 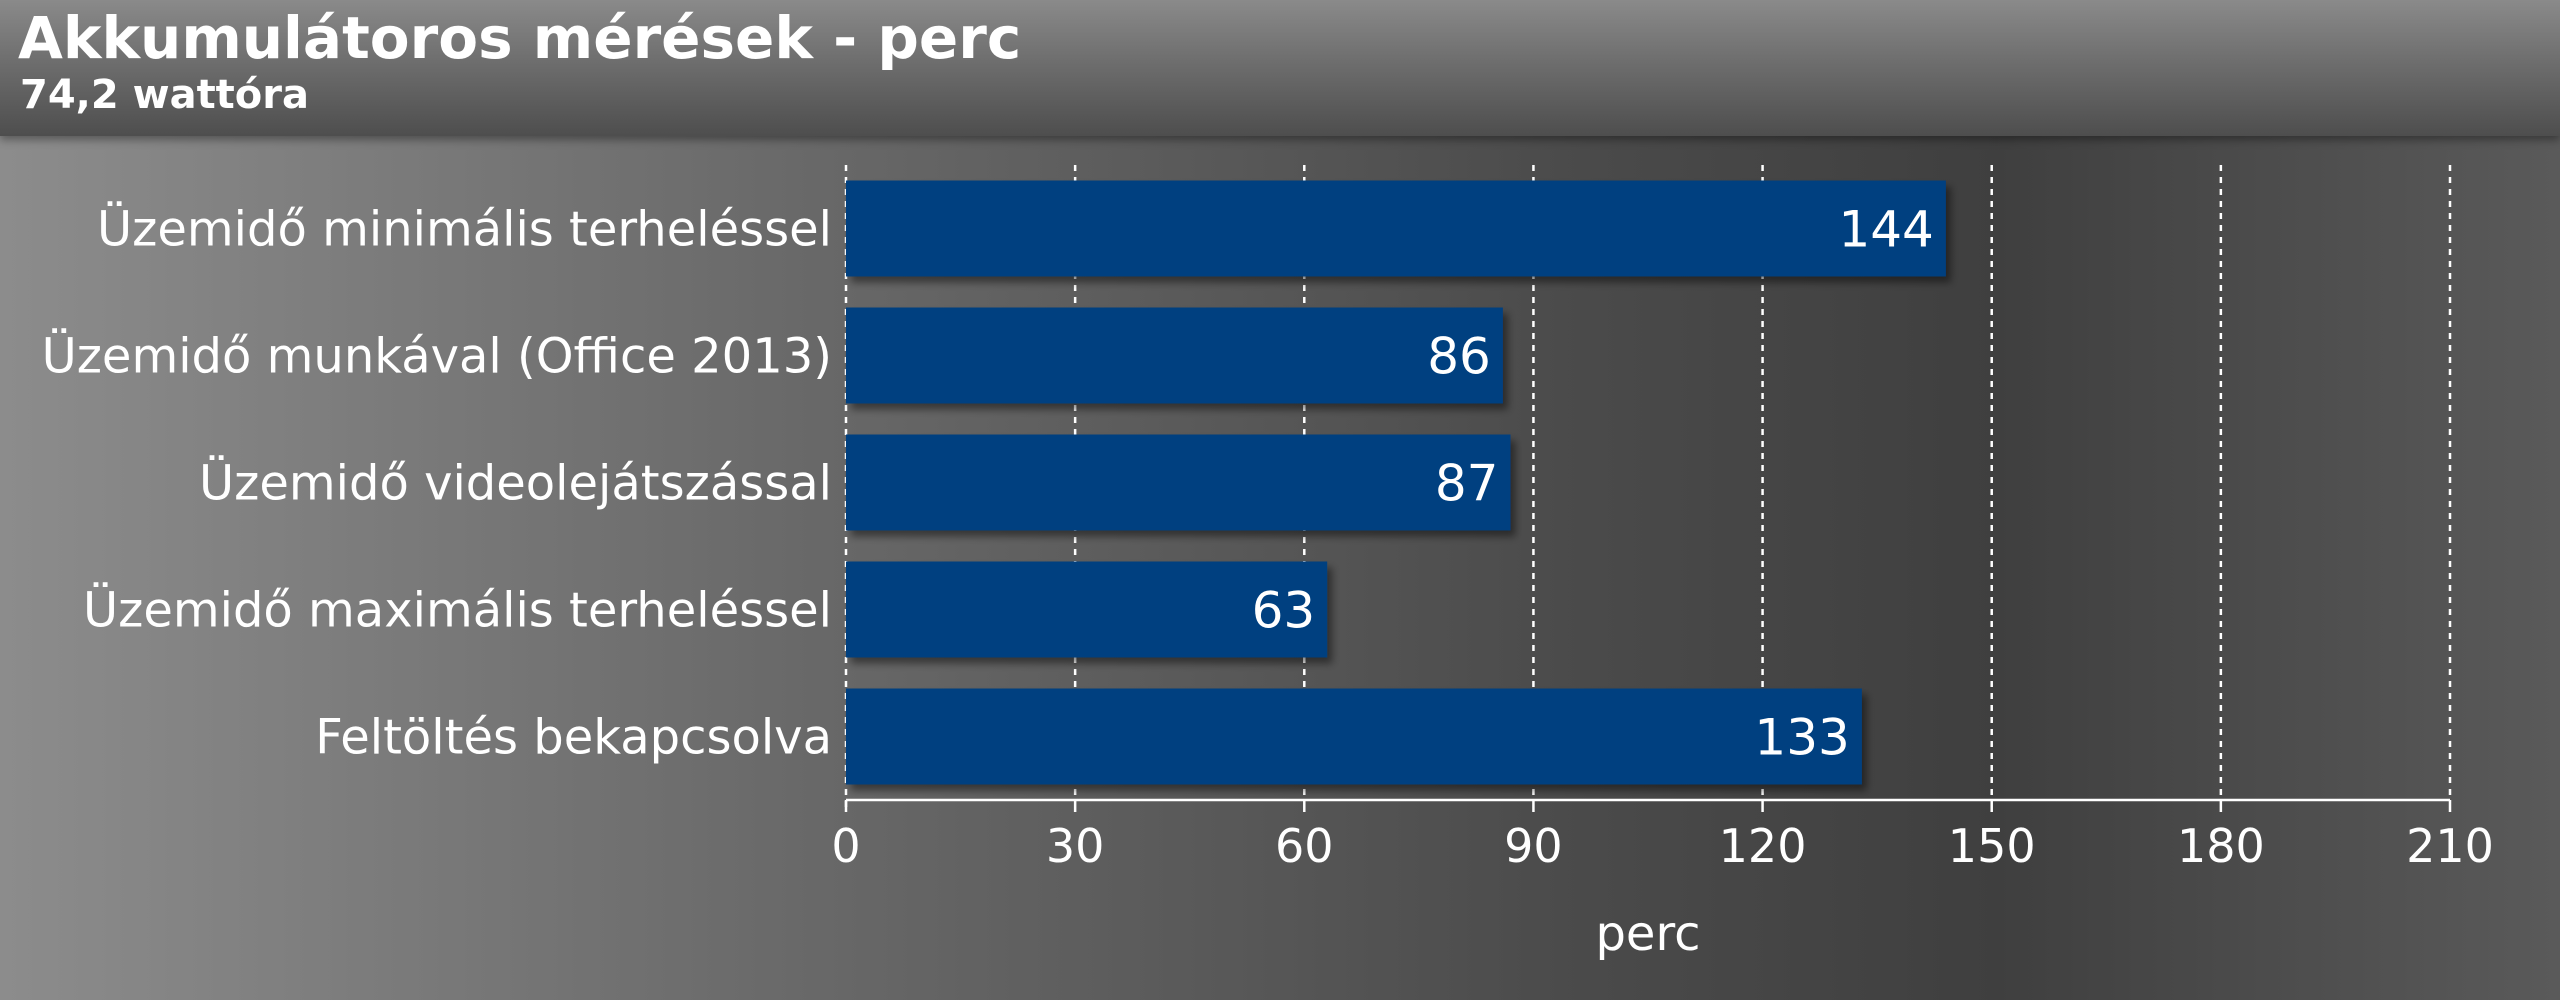 I want to click on chart-title: Akkumulátoros mérések - perc, so click(x=520, y=38).